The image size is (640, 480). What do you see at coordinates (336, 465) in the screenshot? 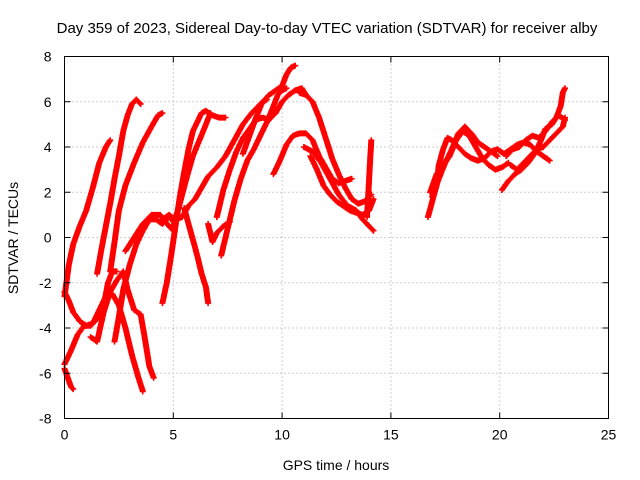
I see `x-axis-label: GPS time / hours` at bounding box center [336, 465].